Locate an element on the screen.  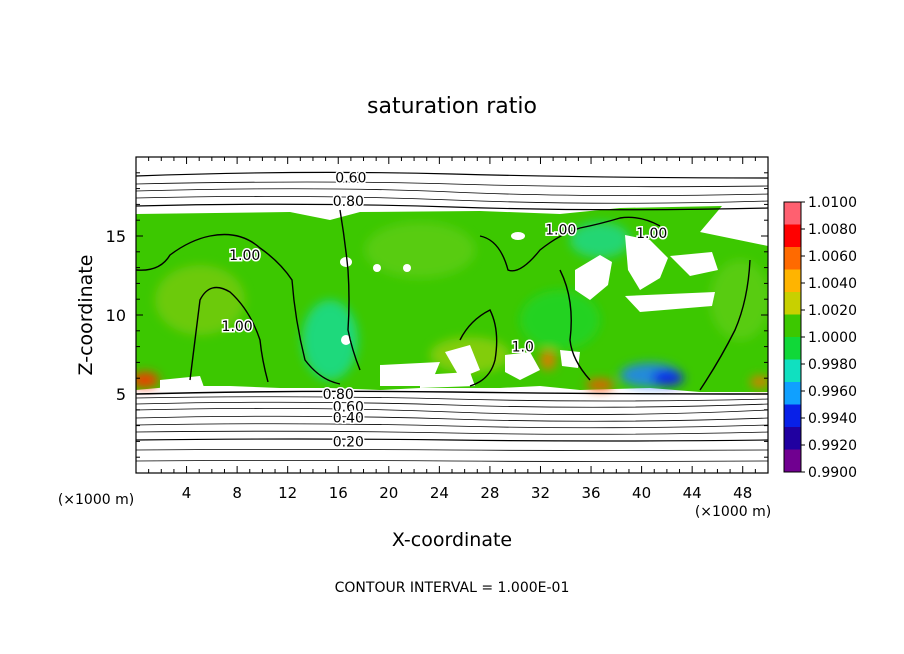
colorbar-label: 1.0020 is located at coordinates (832, 311).